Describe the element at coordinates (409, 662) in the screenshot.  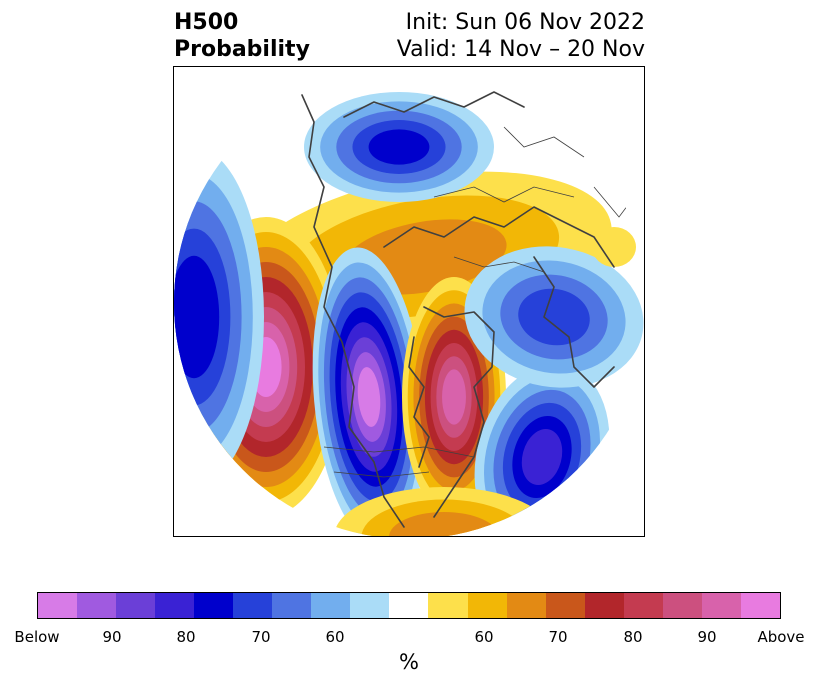
I see `colorbar-unit-label: %` at that location.